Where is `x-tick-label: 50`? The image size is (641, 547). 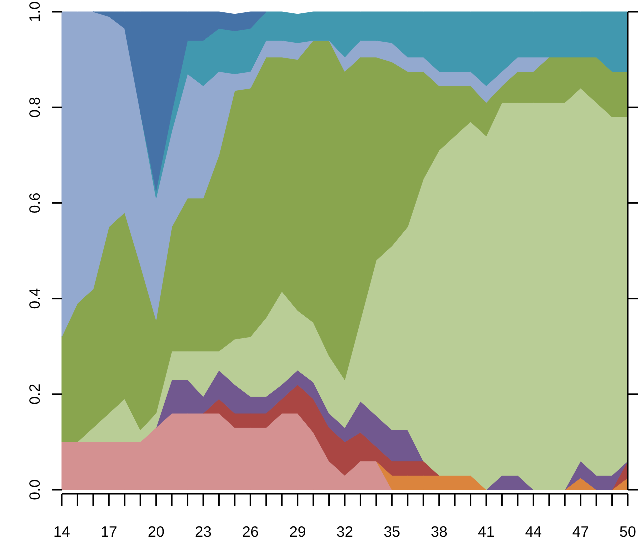 x-tick-label: 50 is located at coordinates (628, 532).